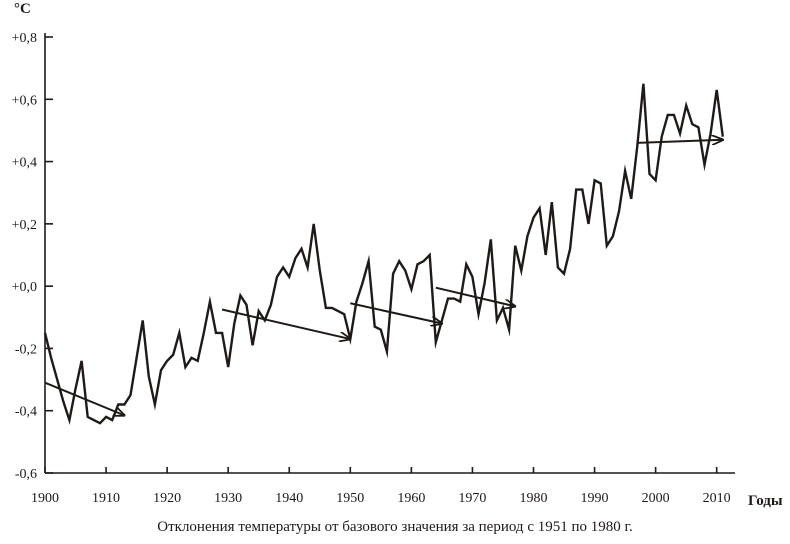 This screenshot has height=544, width=790. I want to click on x-tick-label: 1980, so click(533, 498).